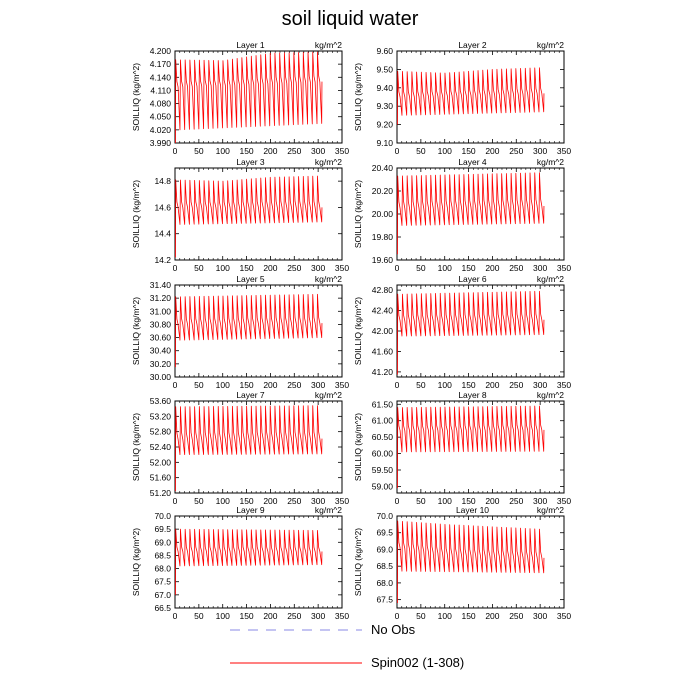 The width and height of the screenshot is (700, 700). I want to click on y-tick-label: 59.00, so click(383, 486).